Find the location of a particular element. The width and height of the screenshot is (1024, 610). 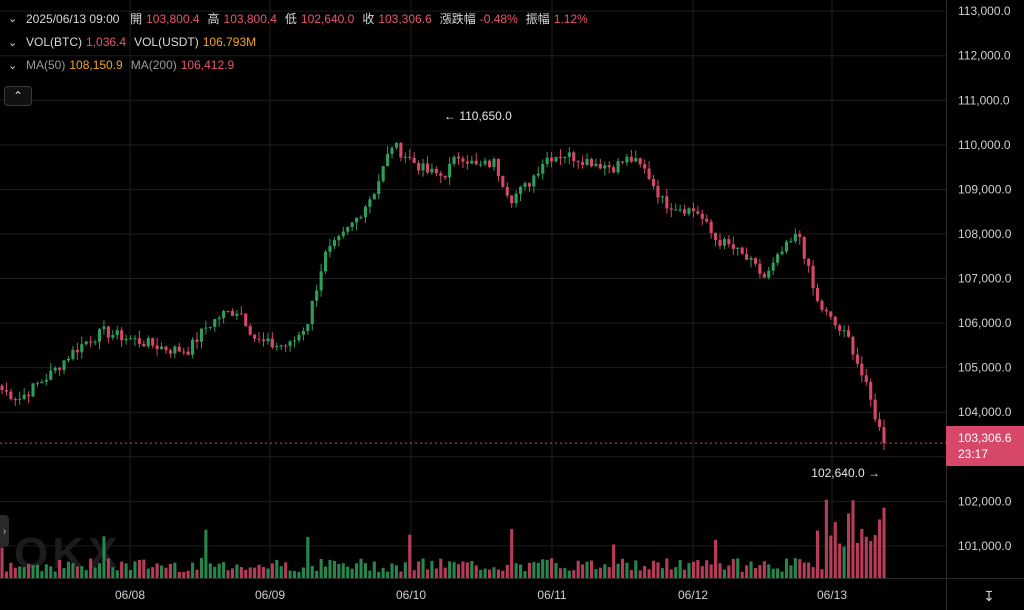

ma50-label: MA(50) is located at coordinates (46, 65).